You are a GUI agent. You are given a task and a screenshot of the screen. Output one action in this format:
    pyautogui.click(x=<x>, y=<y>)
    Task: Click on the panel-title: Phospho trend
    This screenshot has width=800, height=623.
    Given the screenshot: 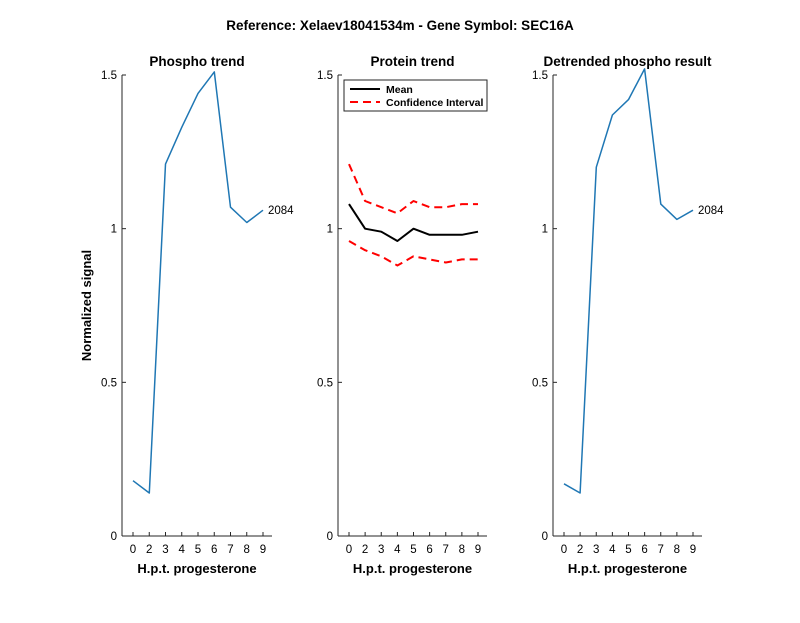 What is the action you would take?
    pyautogui.click(x=196, y=61)
    